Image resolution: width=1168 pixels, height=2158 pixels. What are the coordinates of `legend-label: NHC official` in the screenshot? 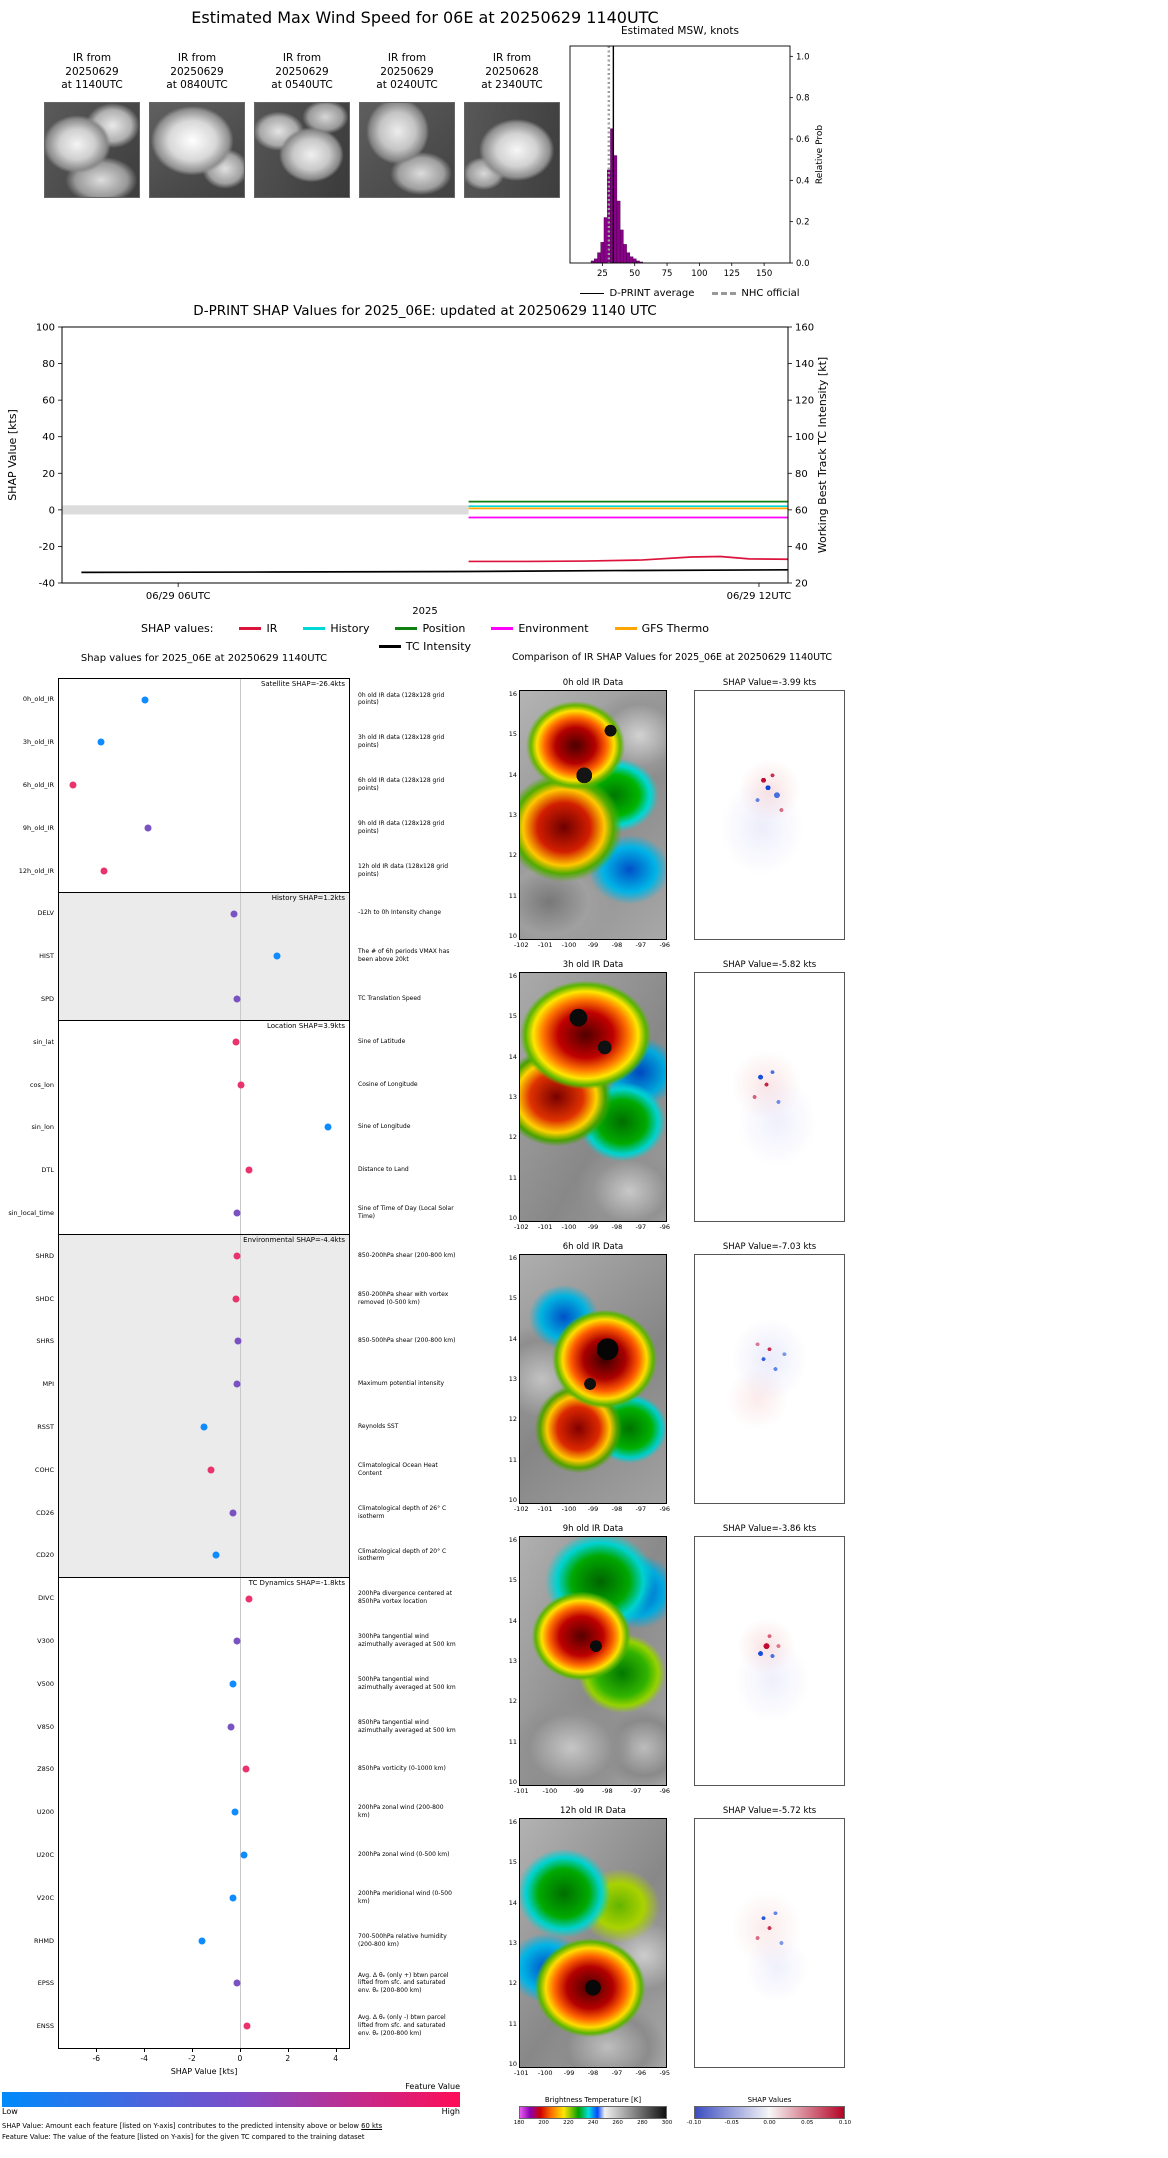 It's located at (770, 293).